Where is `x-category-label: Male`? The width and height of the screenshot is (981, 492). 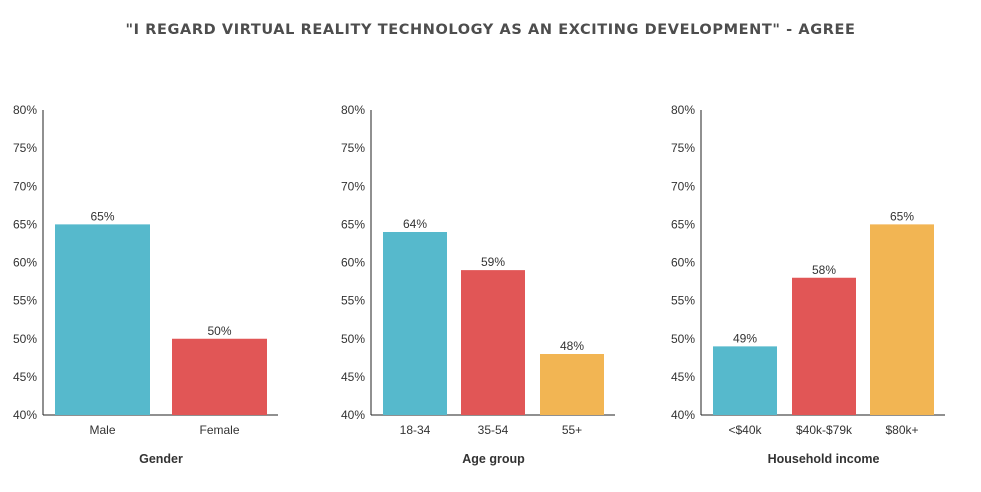 x-category-label: Male is located at coordinates (102, 430).